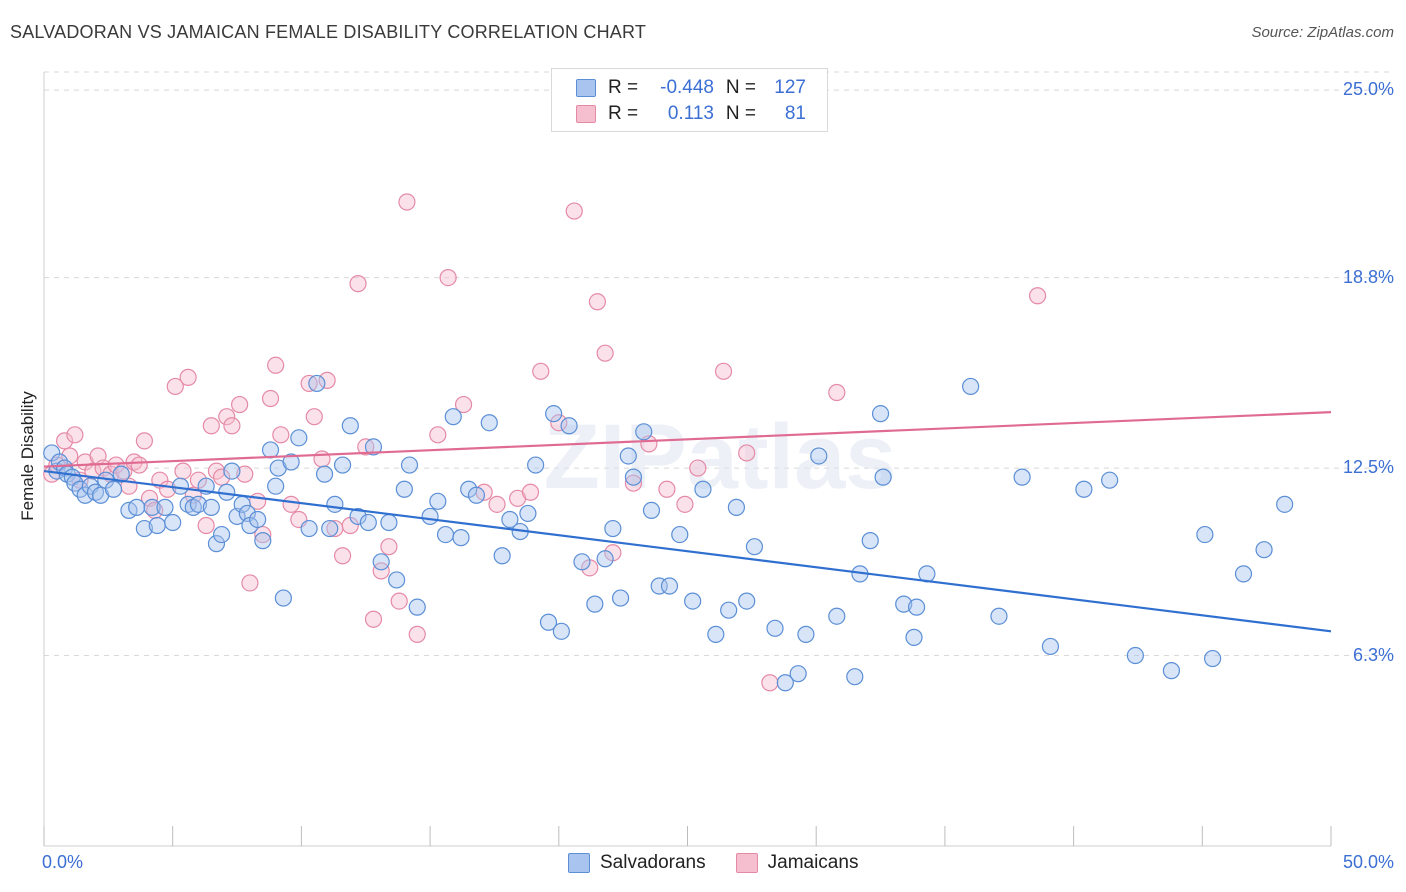 The width and height of the screenshot is (1406, 892). Describe the element at coordinates (1368, 862) in the screenshot. I see `x-tick-label: 50.0%` at that location.